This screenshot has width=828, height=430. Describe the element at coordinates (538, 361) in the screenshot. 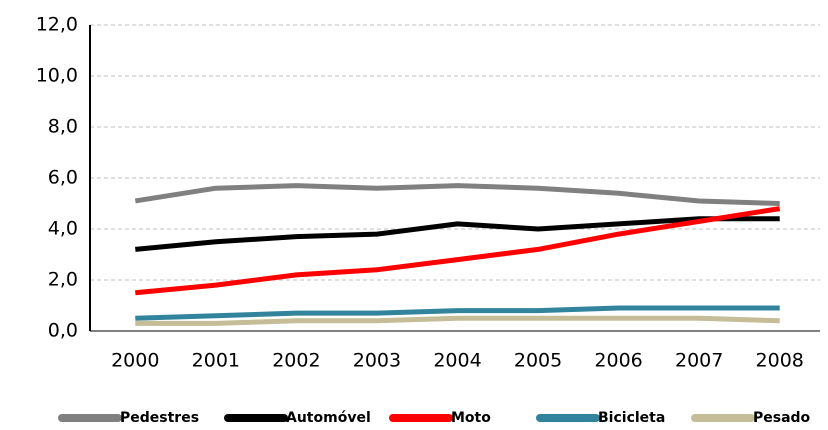

I see `x-tick-label: 2005` at that location.